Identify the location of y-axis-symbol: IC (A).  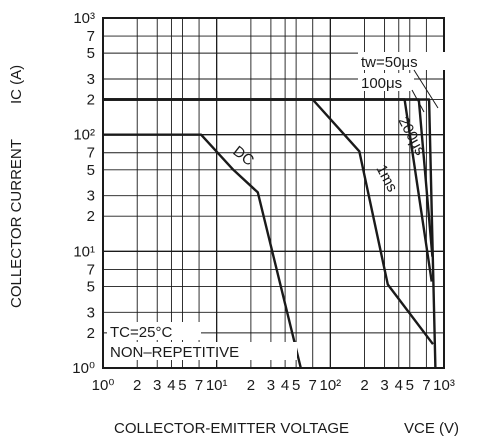
(16, 84).